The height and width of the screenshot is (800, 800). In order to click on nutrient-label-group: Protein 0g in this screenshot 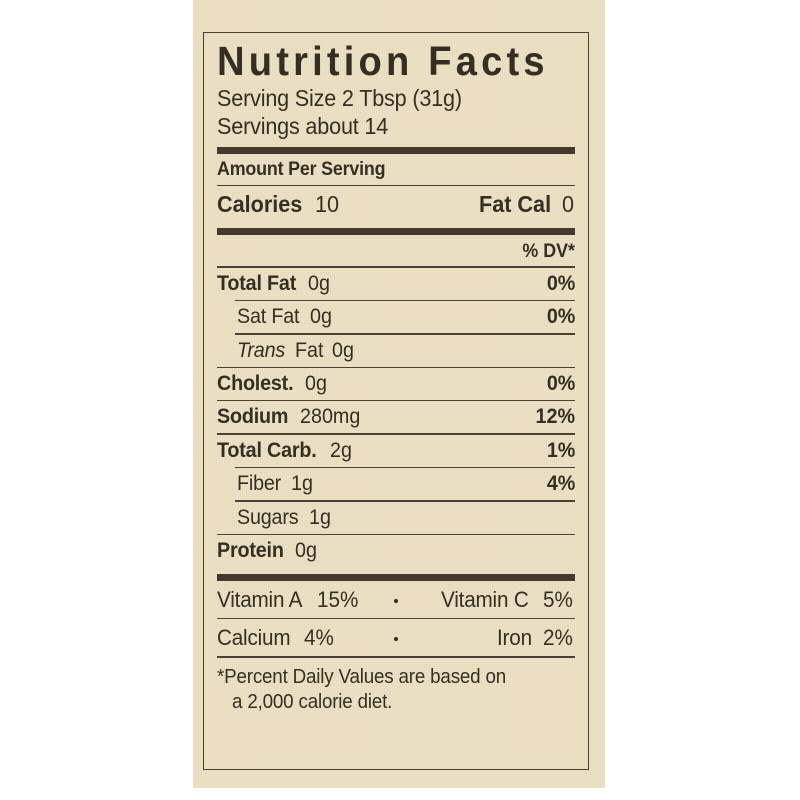, I will do `click(267, 550)`.